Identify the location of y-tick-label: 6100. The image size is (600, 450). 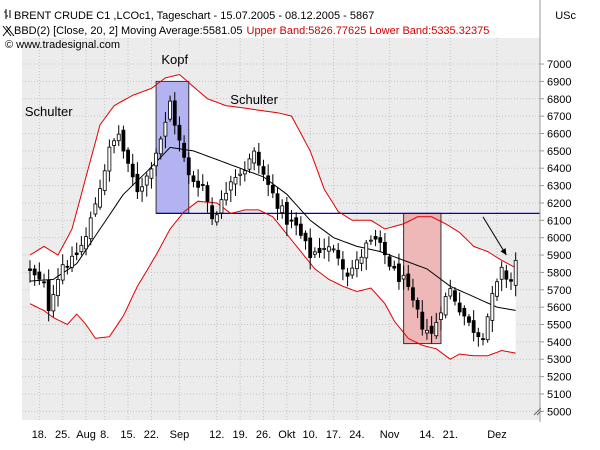
(559, 221).